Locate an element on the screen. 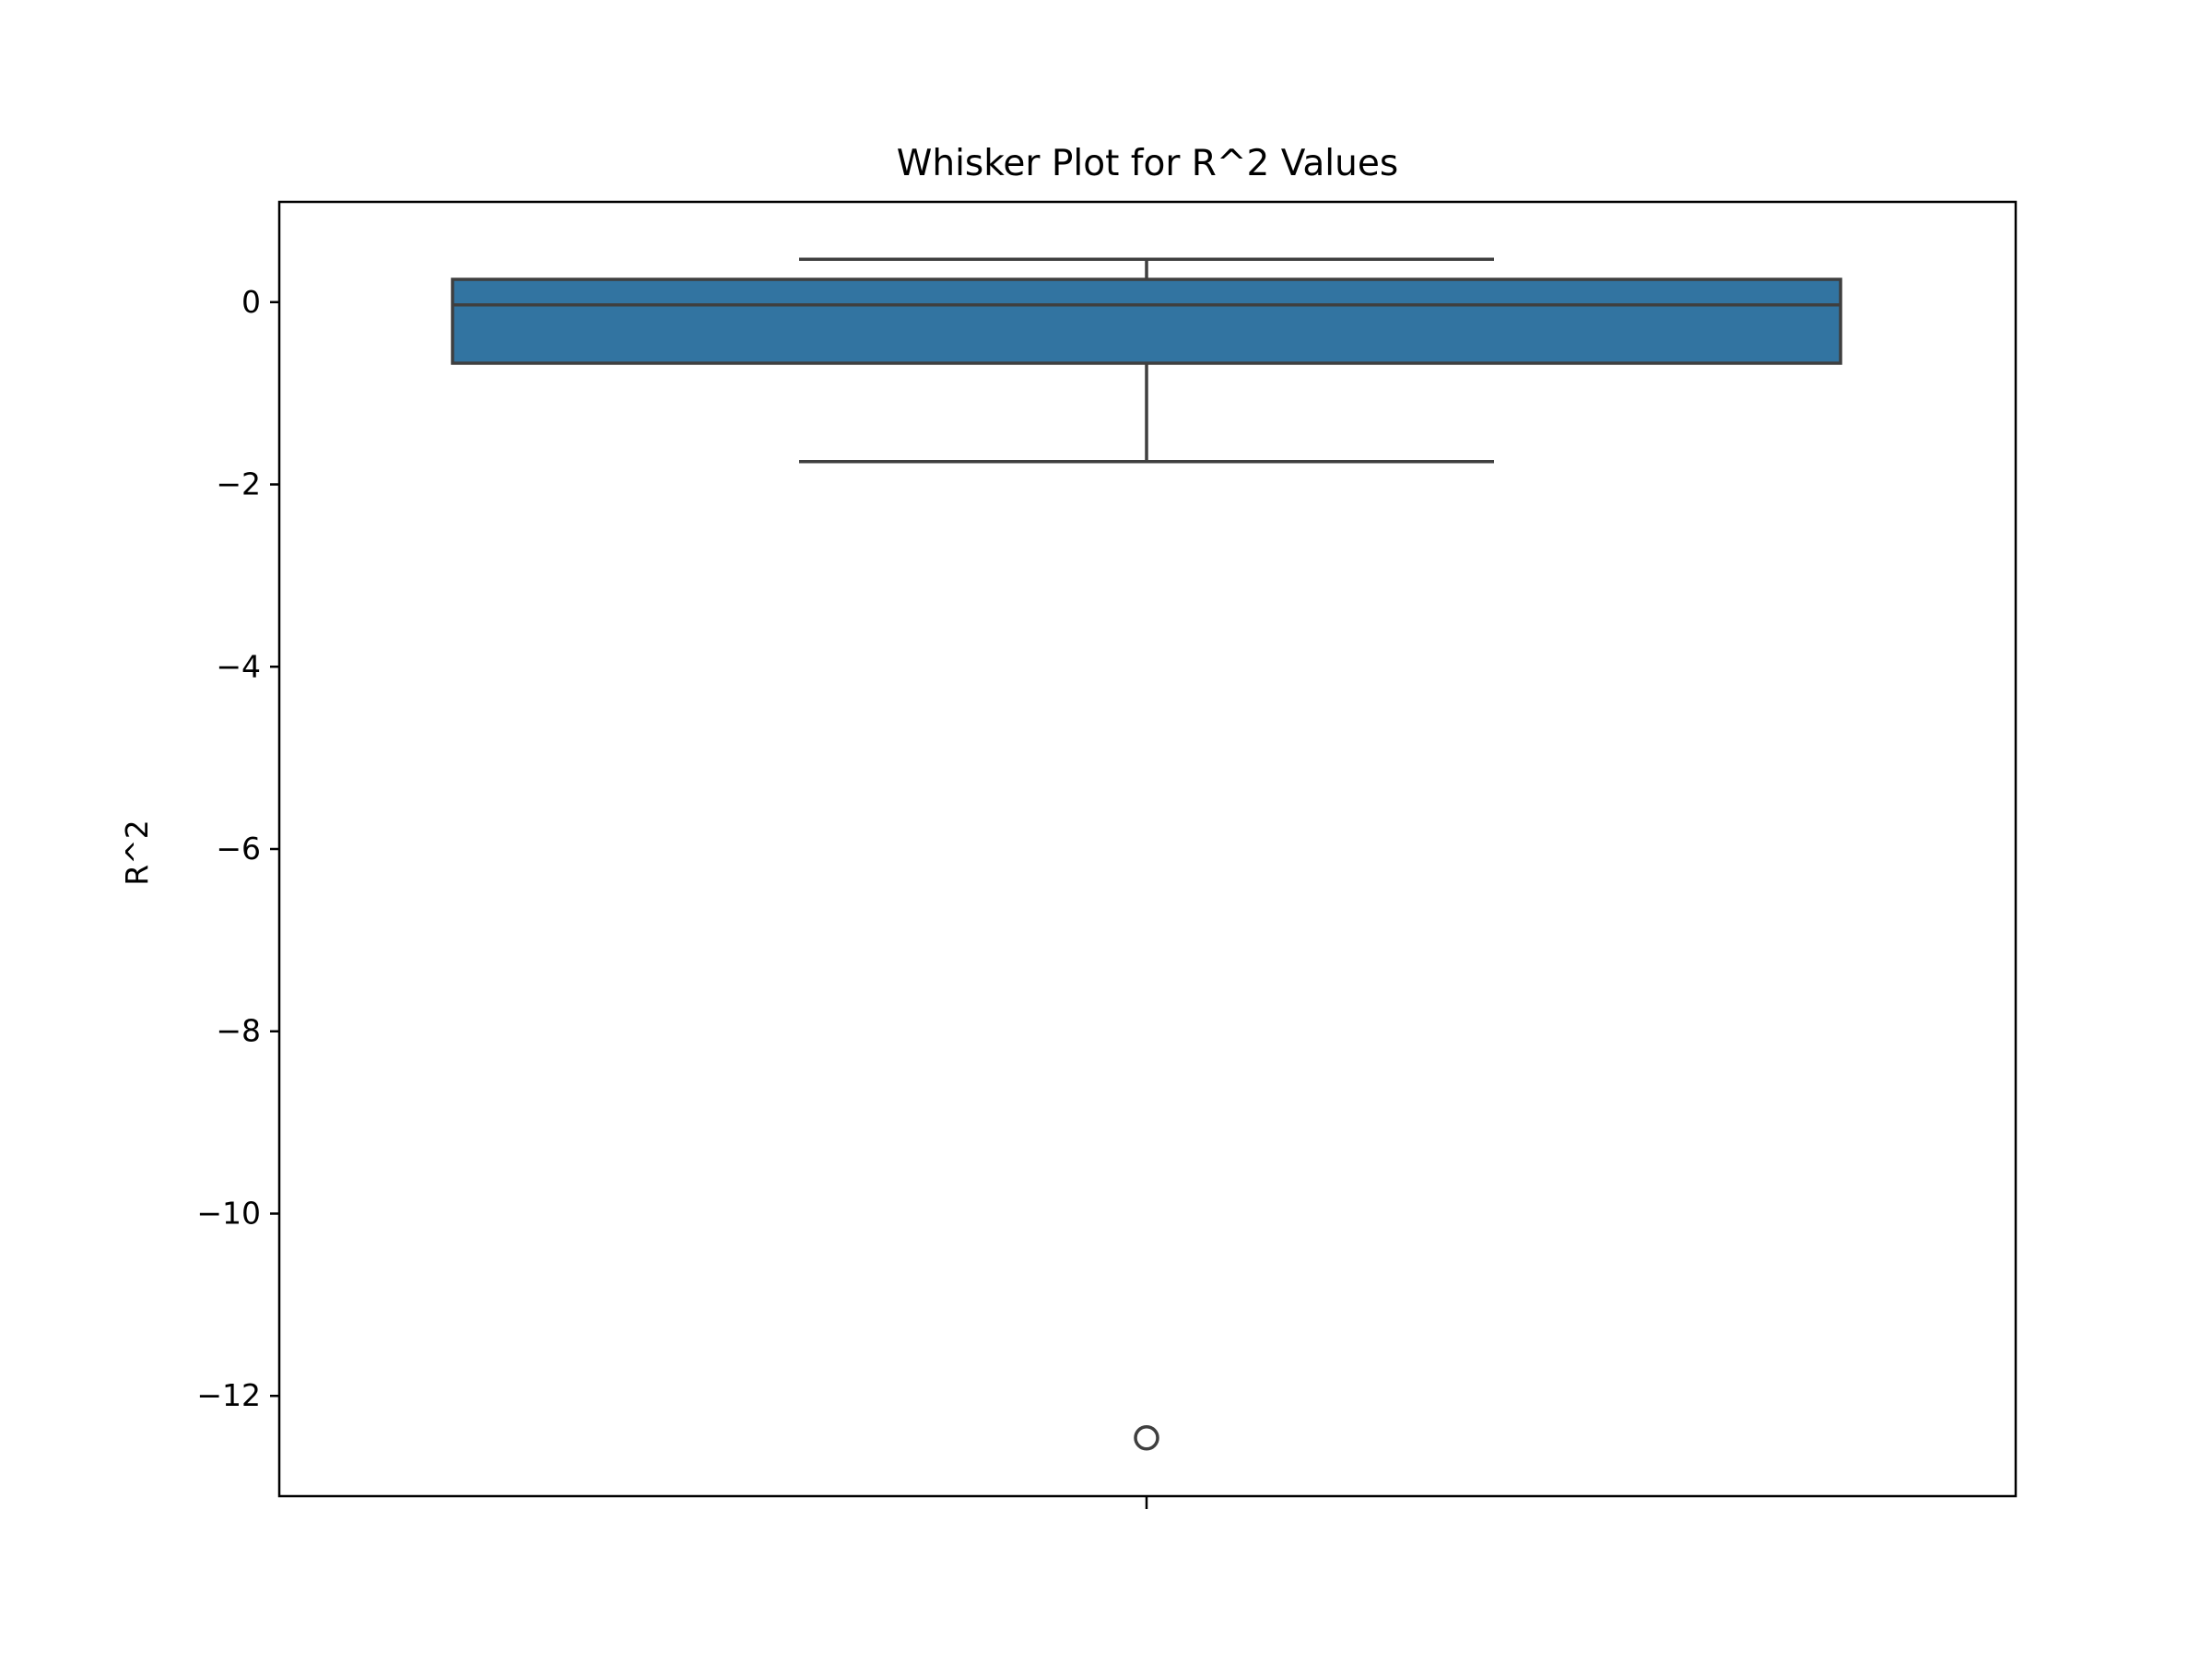 This screenshot has width=2212, height=1663. y-tick-label: −8 is located at coordinates (238, 1031).